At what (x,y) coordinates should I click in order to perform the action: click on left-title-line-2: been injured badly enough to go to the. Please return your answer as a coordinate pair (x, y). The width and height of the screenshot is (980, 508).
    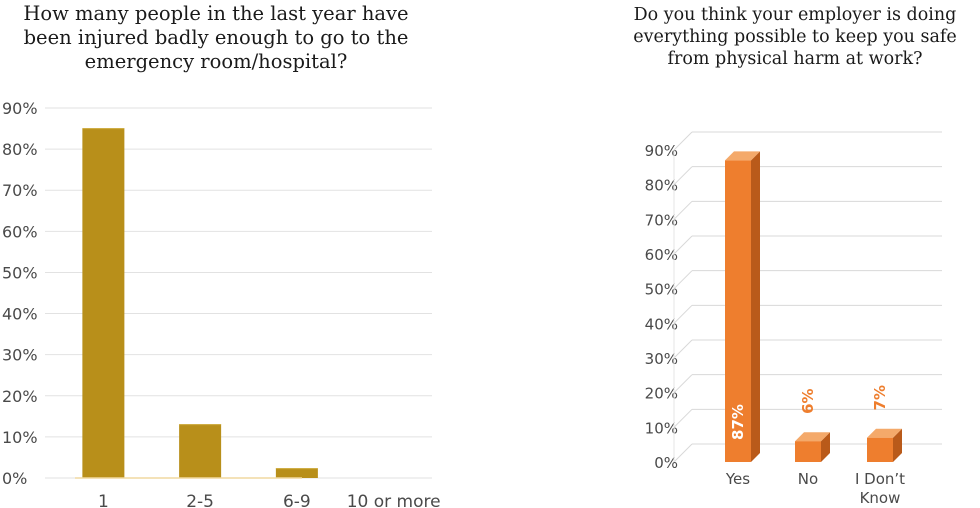
    Looking at the image, I should click on (216, 37).